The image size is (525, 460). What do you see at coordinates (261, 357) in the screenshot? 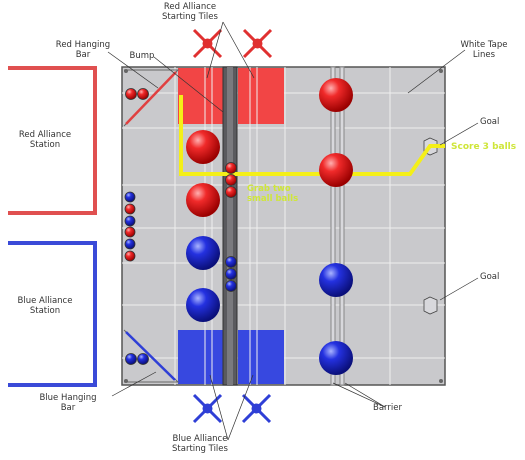
I see `blue-starting-tile-right` at bounding box center [261, 357].